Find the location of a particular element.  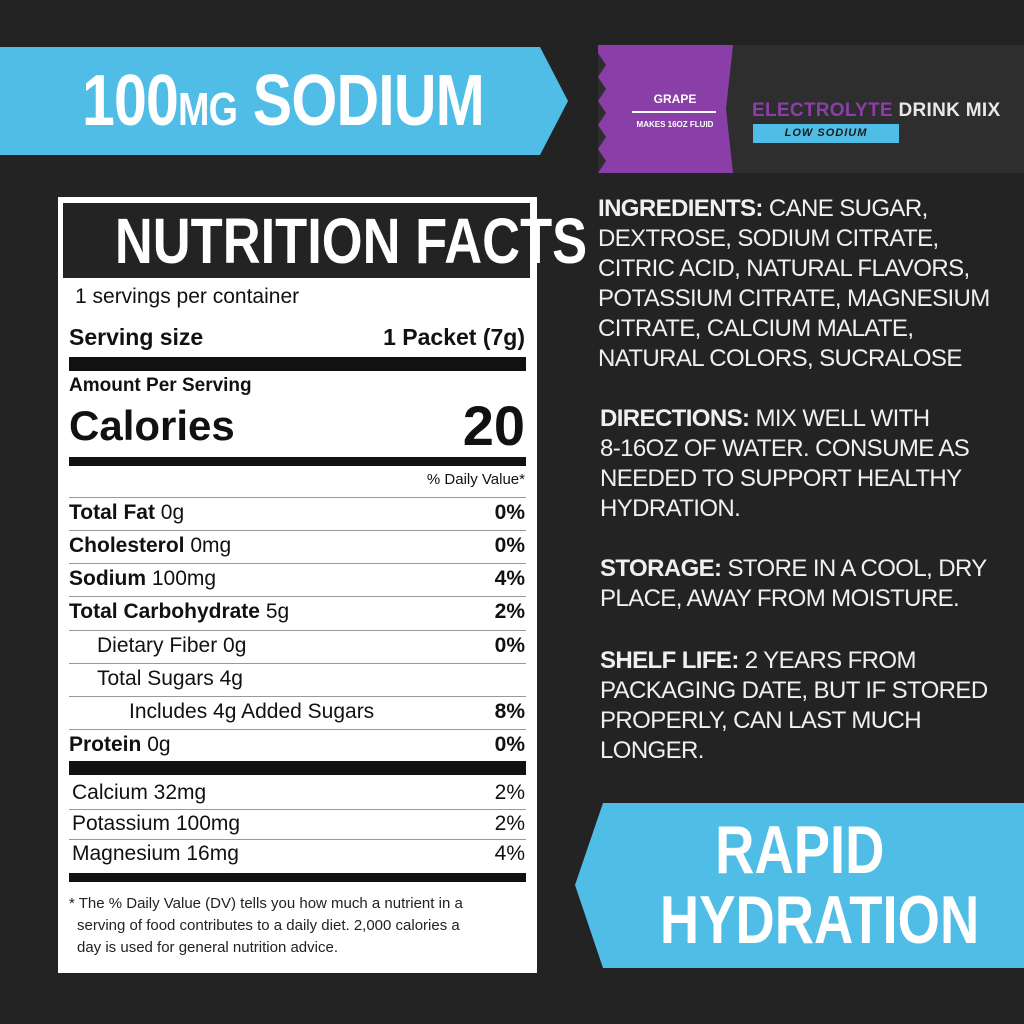

shelf-life-line: 2 YEARS FROM is located at coordinates (827, 660).